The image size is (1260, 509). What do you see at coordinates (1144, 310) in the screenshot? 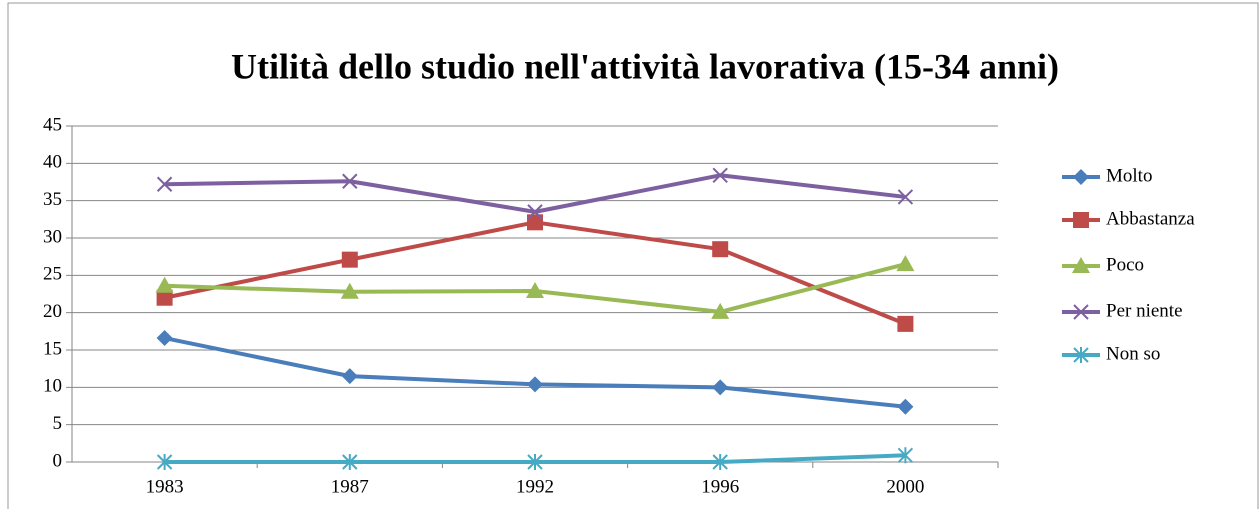
I see `legend-label: Per niente` at bounding box center [1144, 310].